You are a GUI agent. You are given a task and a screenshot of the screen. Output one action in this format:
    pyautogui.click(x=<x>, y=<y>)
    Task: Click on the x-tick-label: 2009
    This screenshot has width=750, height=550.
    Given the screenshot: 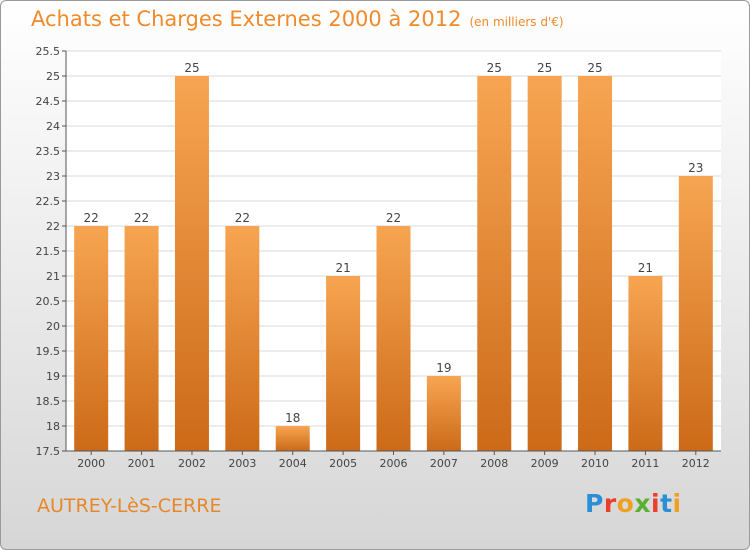 What is the action you would take?
    pyautogui.click(x=545, y=463)
    